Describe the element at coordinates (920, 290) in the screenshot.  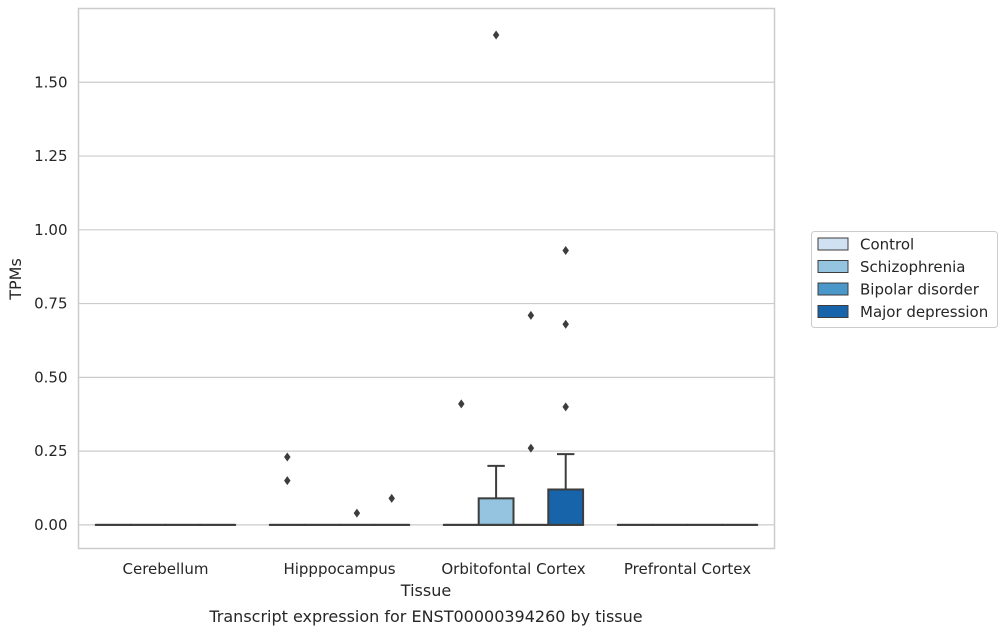
I see `legend-label: Bipolar disorder` at that location.